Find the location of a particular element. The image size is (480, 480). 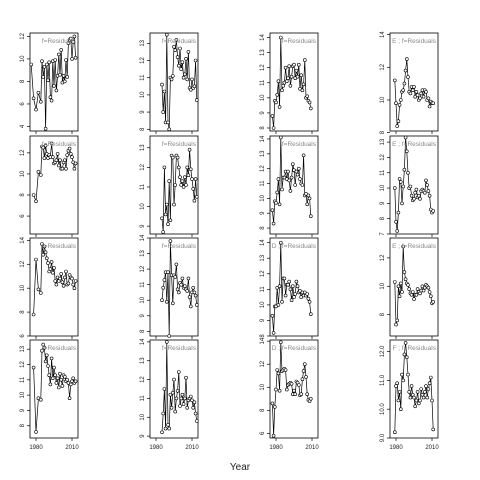

panel-1-3: 7 8 9 10 11 12 13 E ; f=Residuals is located at coordinates (409, 186).